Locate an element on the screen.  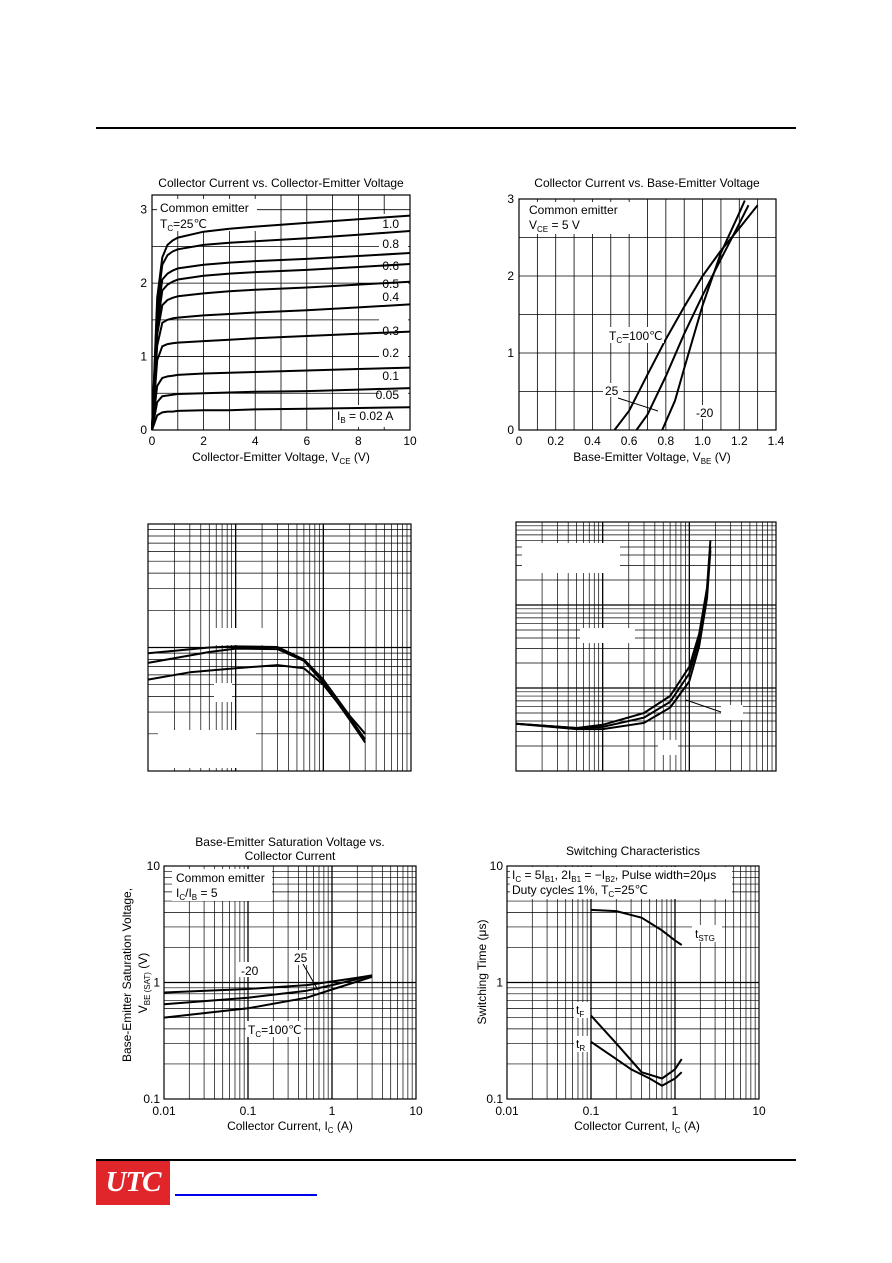
header-rule is located at coordinates (446, 128).